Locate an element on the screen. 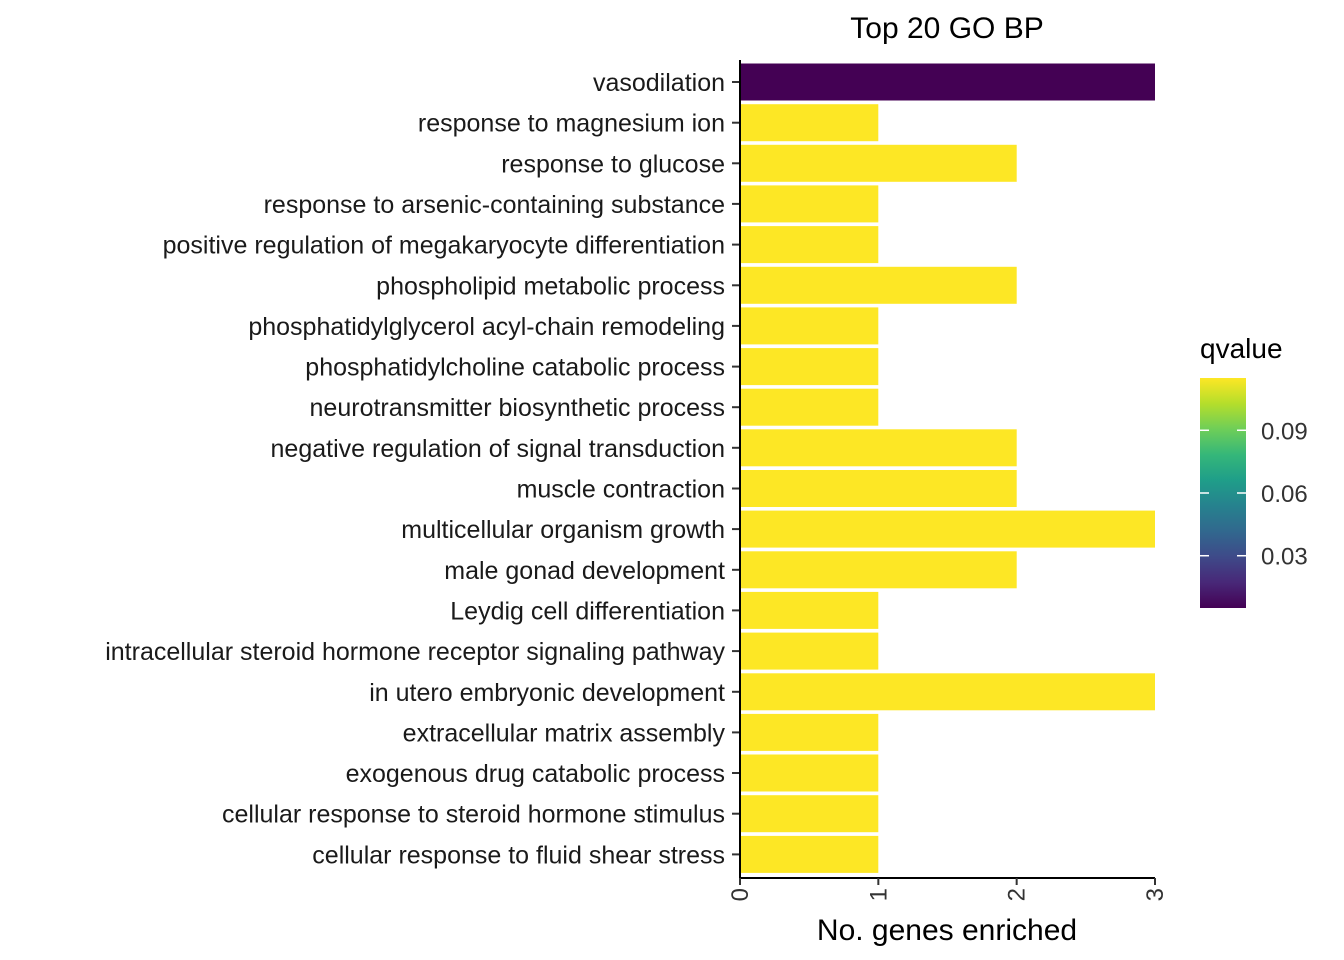  category-label: extracellular matrix assembly is located at coordinates (564, 733).